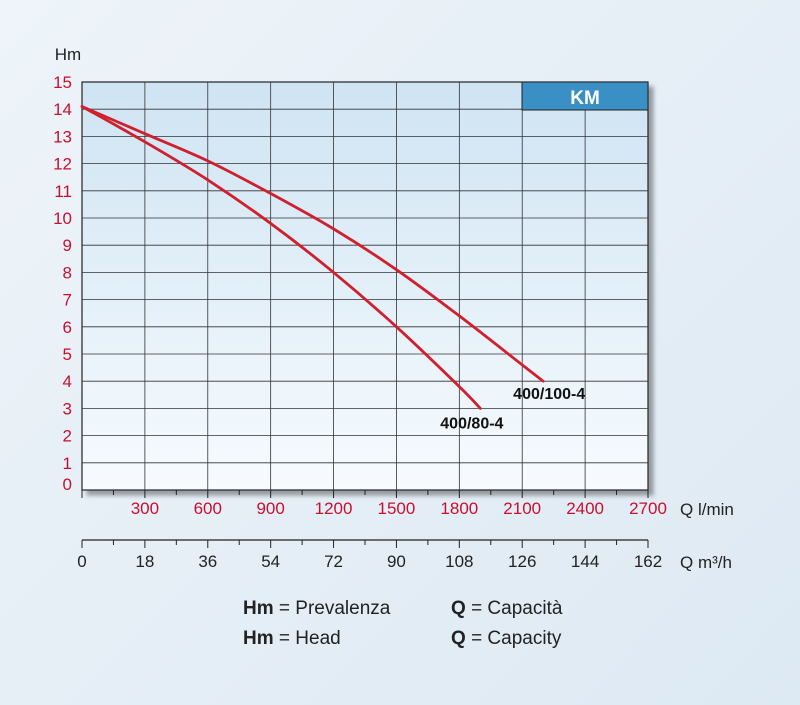 This screenshot has width=800, height=705. What do you see at coordinates (145, 508) in the screenshot?
I see `x-tick-label: 300` at bounding box center [145, 508].